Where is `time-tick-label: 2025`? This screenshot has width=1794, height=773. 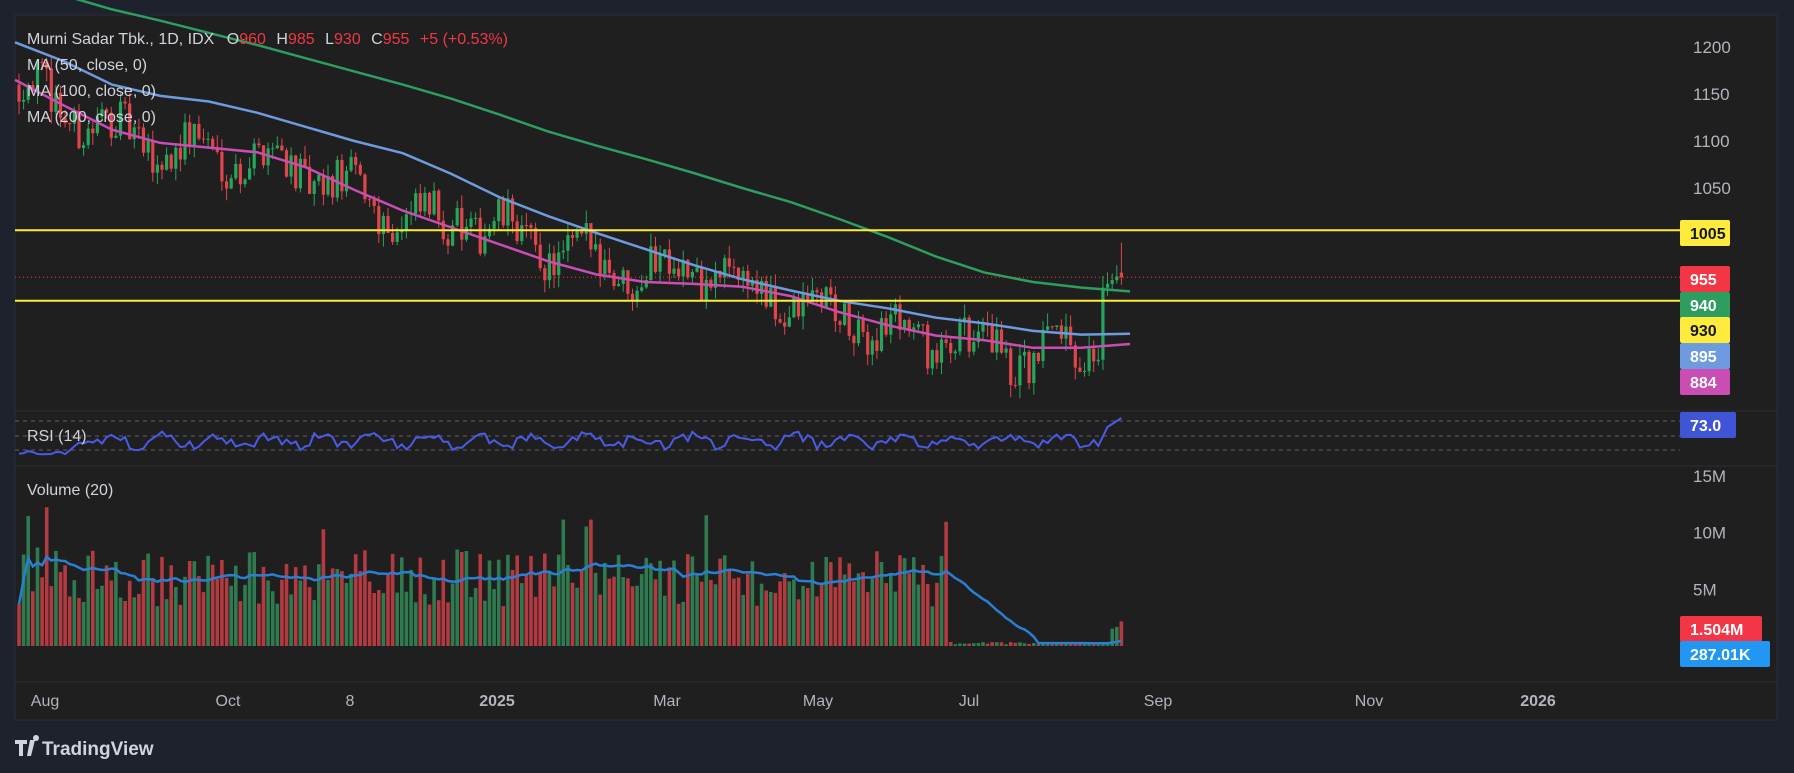
time-tick-label: 2025 is located at coordinates (497, 701).